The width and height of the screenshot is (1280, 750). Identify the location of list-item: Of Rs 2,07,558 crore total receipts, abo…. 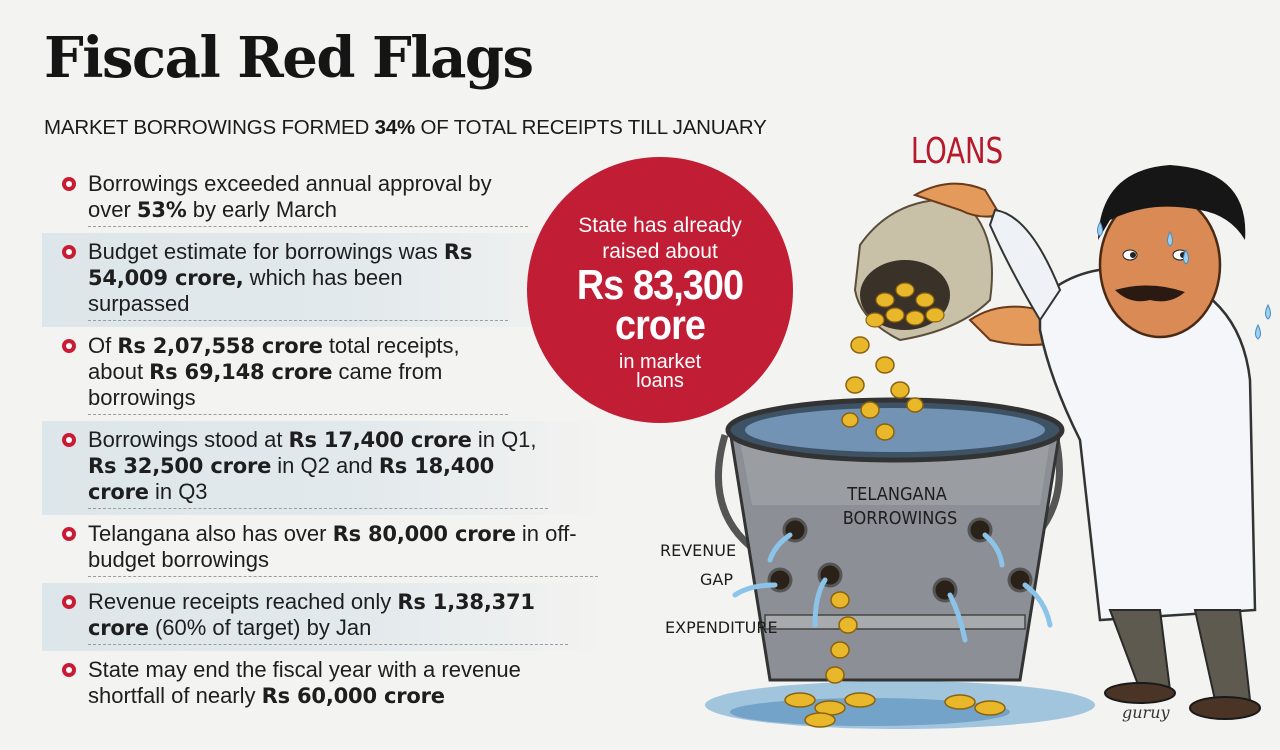
(322, 374).